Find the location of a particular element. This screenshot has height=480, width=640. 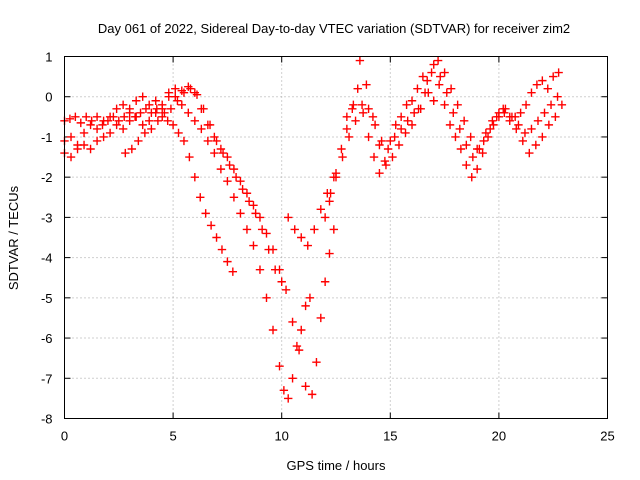

x-axis-label: GPS time / hours is located at coordinates (336, 465).